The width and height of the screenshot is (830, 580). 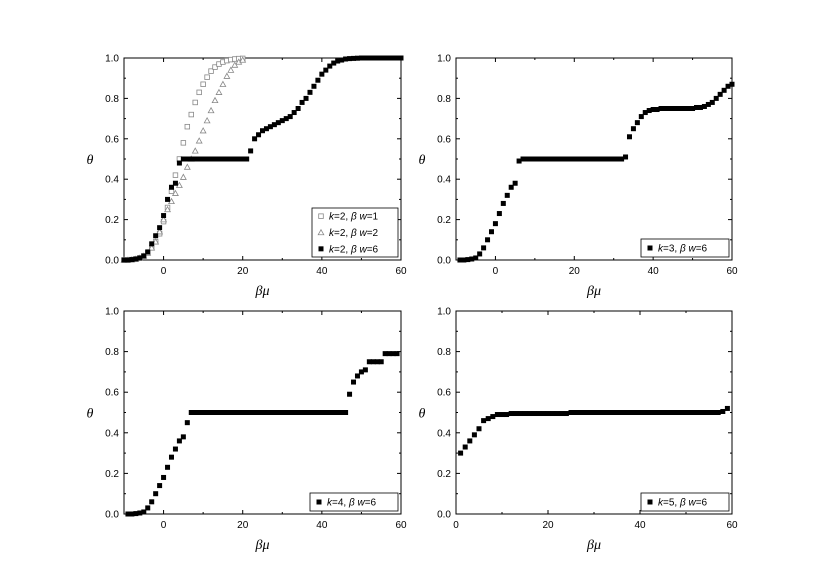 I want to click on legend-label: k=2, β w=2, so click(x=354, y=233).